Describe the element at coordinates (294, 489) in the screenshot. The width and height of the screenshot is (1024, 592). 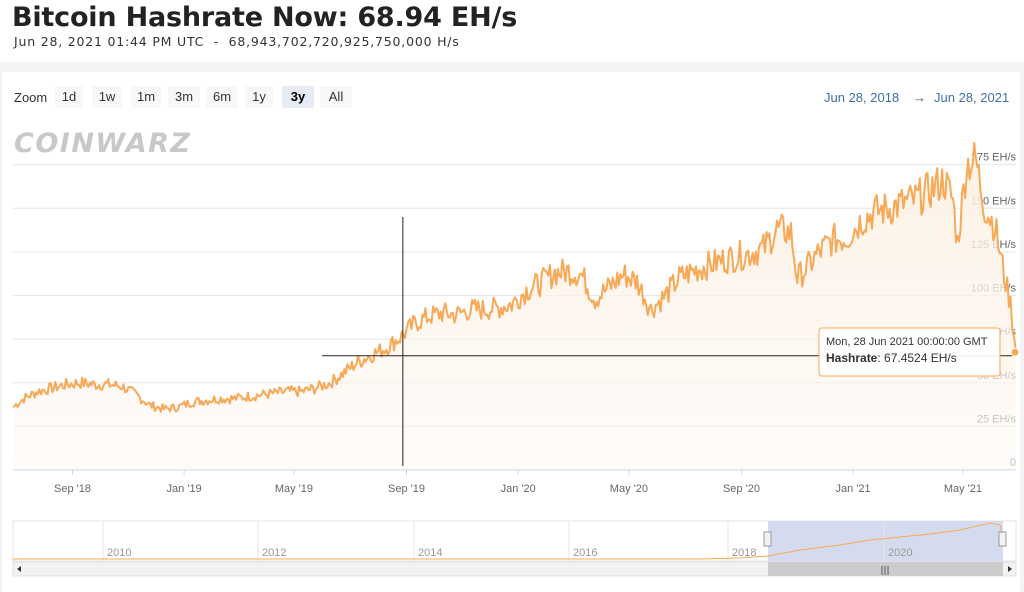
I see `x-tick-label: May '19` at that location.